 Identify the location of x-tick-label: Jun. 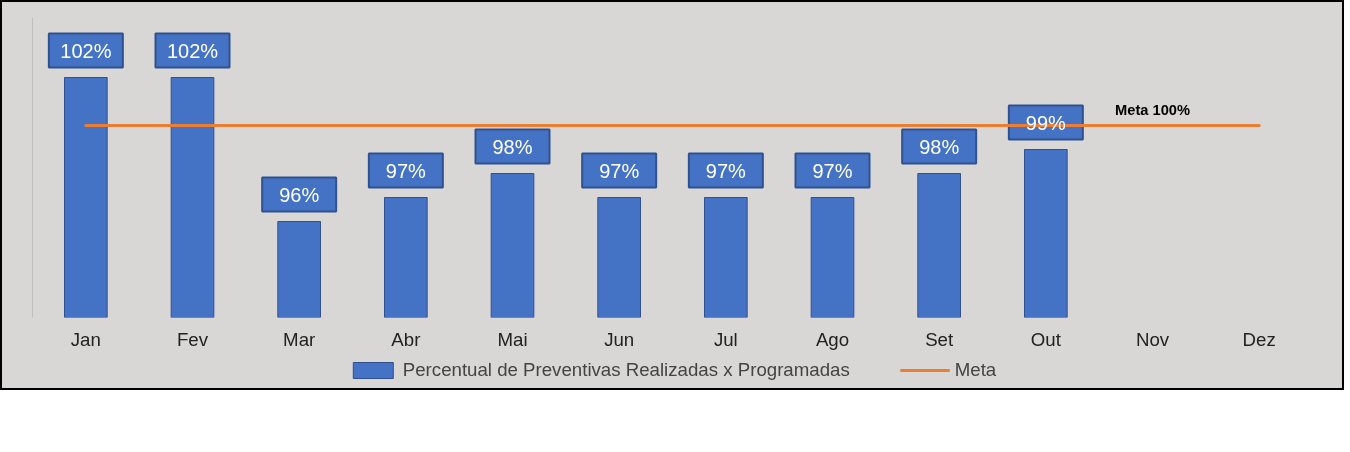
(619, 339).